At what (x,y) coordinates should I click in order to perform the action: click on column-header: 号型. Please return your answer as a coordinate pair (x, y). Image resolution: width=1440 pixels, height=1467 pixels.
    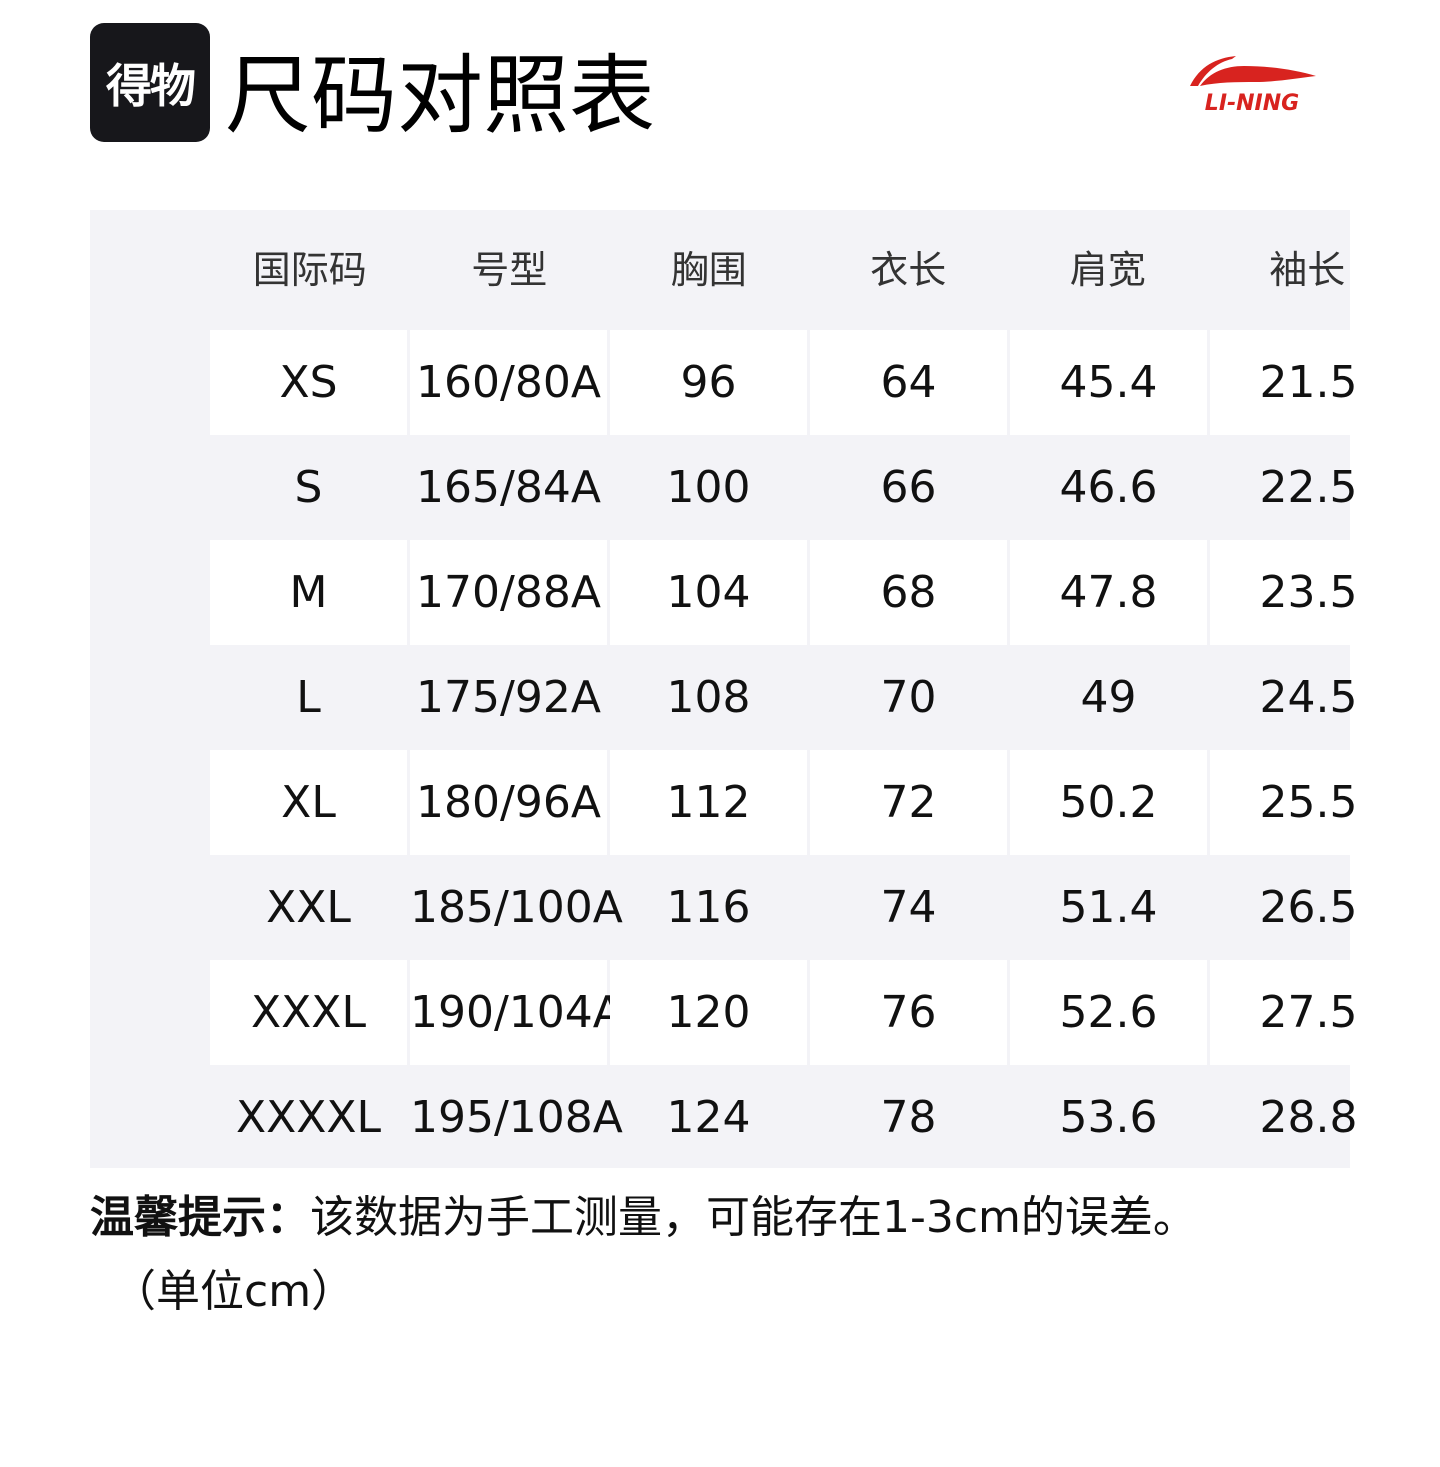
    Looking at the image, I should click on (509, 270).